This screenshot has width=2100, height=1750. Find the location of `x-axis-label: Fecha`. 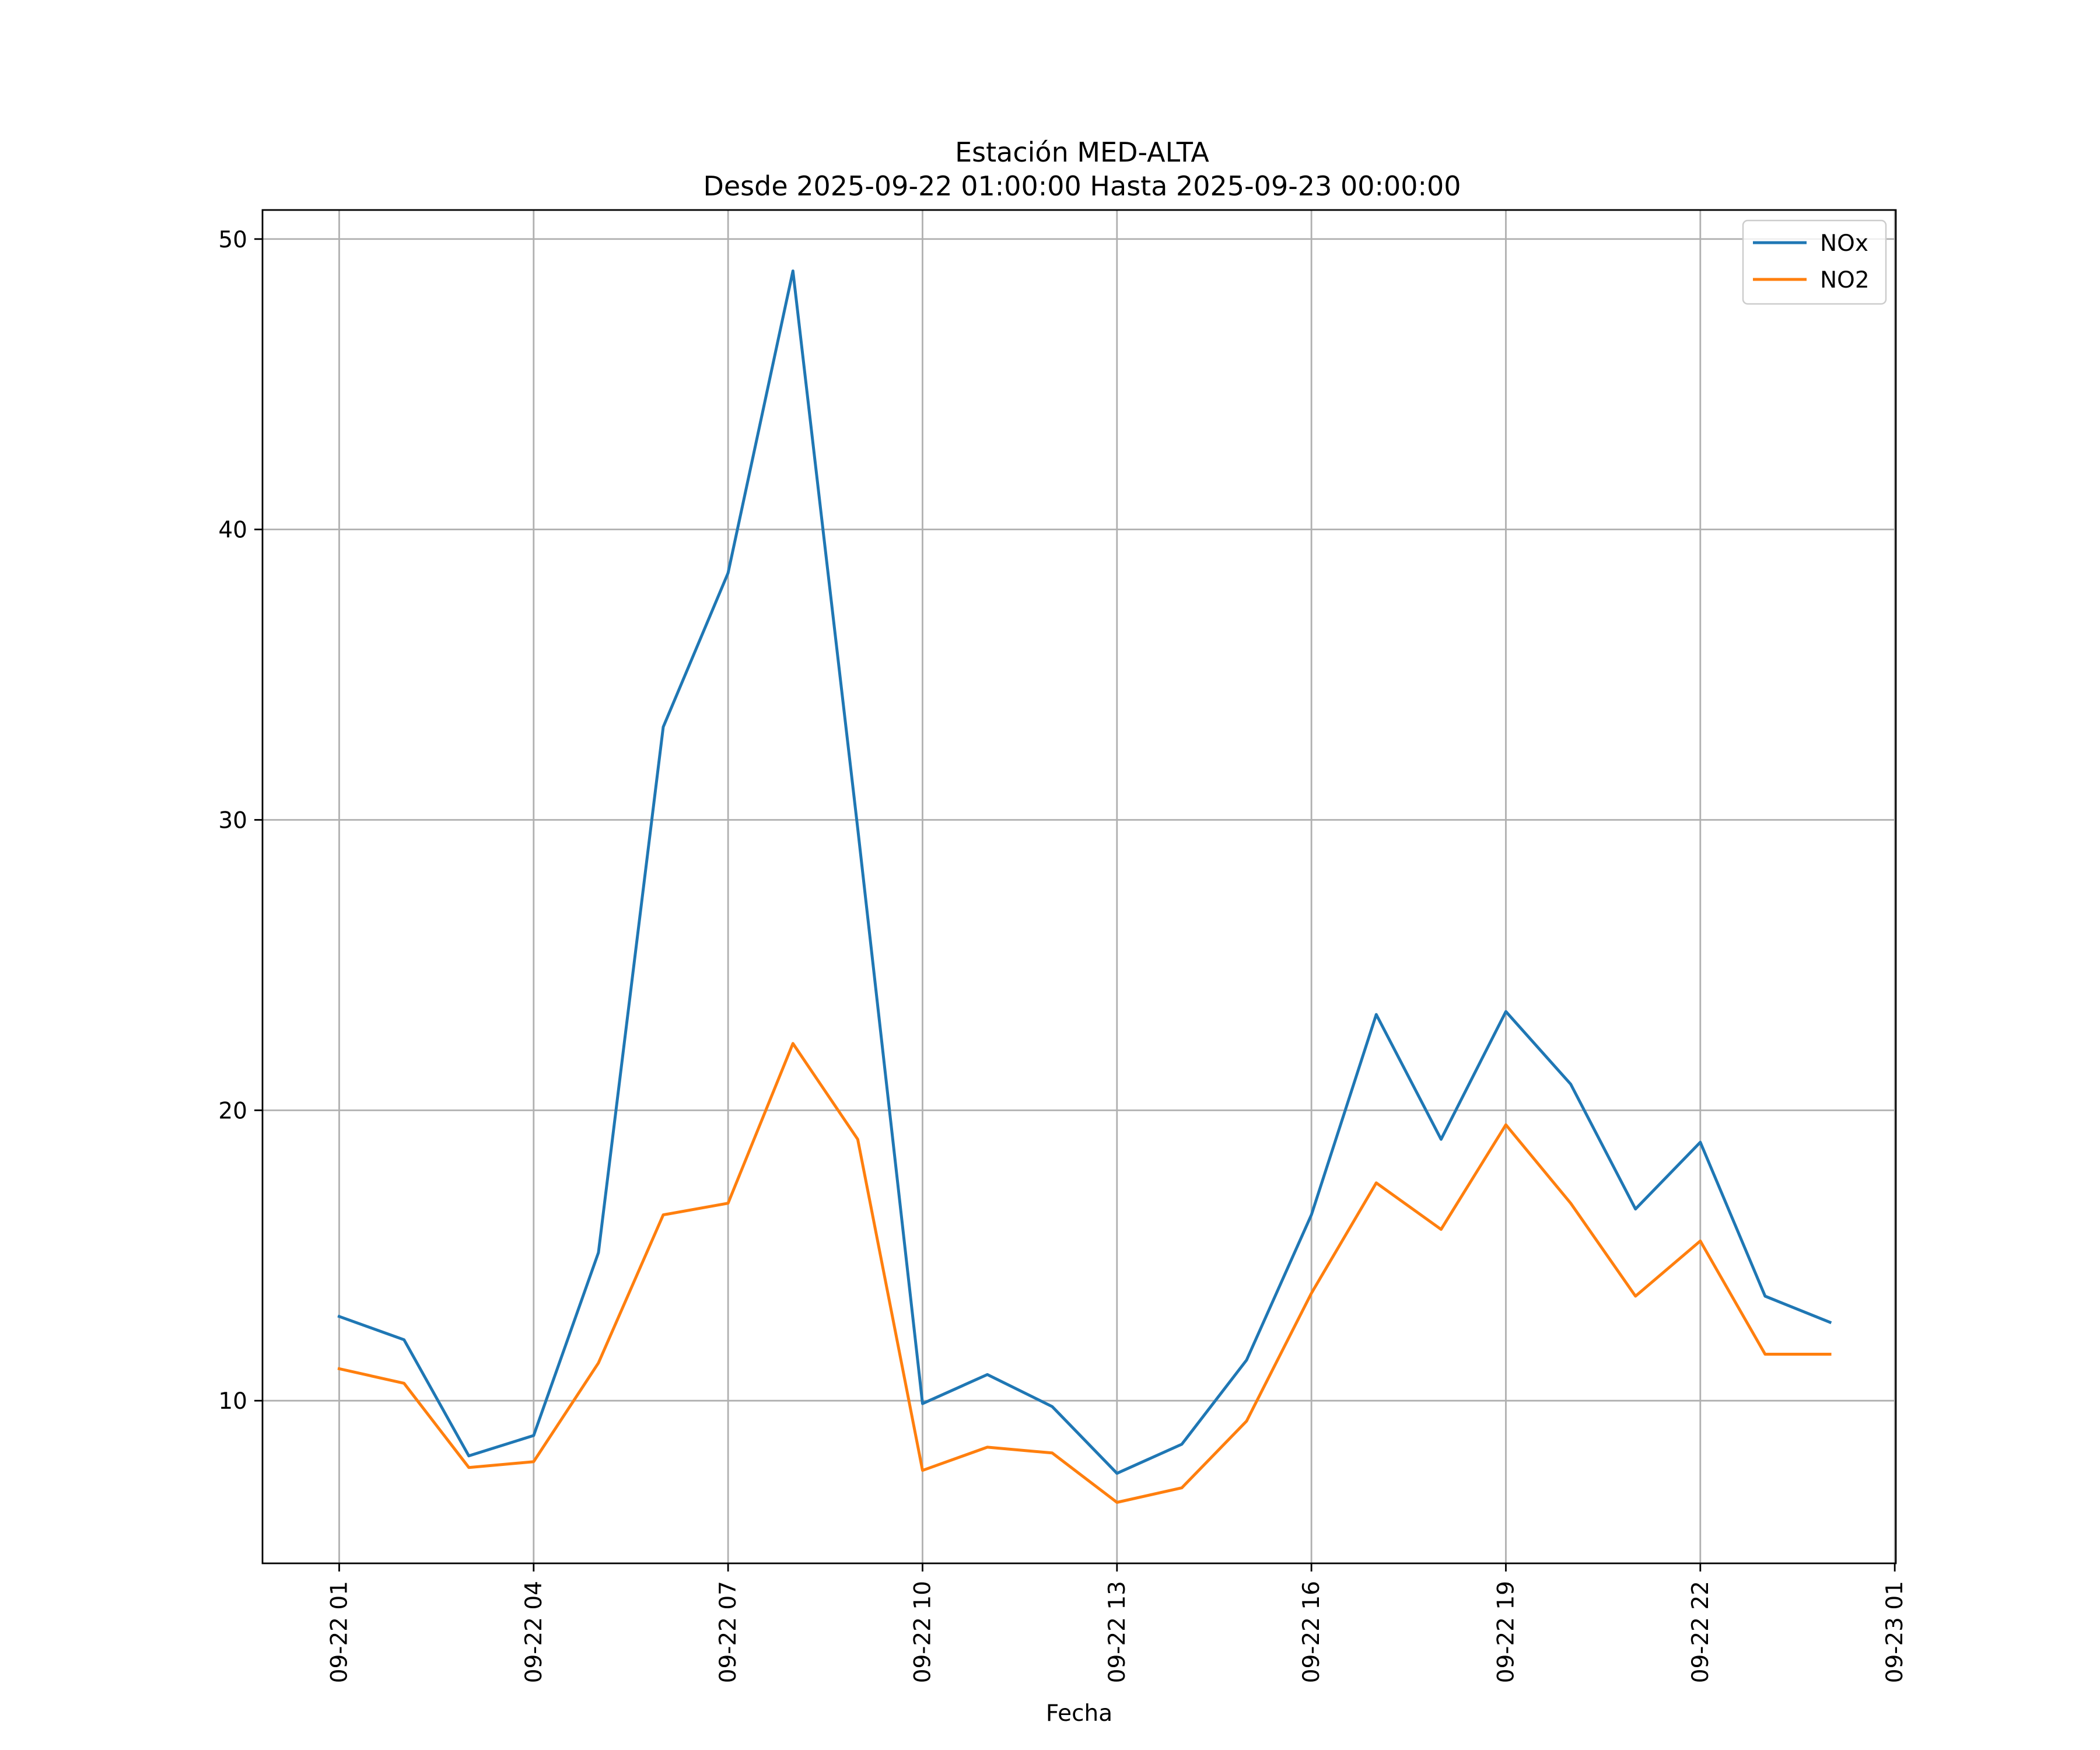

x-axis-label: Fecha is located at coordinates (1079, 1713).